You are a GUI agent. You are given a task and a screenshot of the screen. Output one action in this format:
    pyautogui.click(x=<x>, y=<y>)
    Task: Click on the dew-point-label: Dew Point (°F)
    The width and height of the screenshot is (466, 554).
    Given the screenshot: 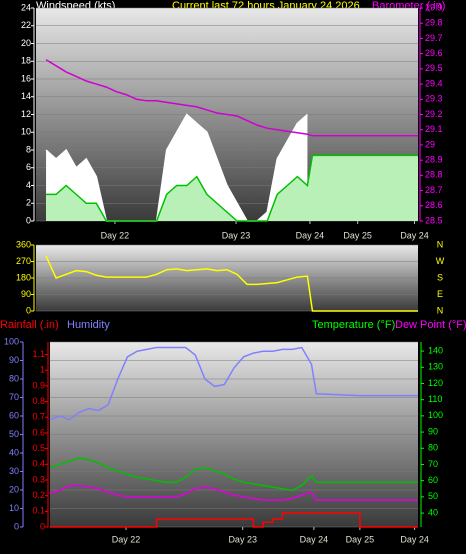 What is the action you would take?
    pyautogui.click(x=430, y=325)
    